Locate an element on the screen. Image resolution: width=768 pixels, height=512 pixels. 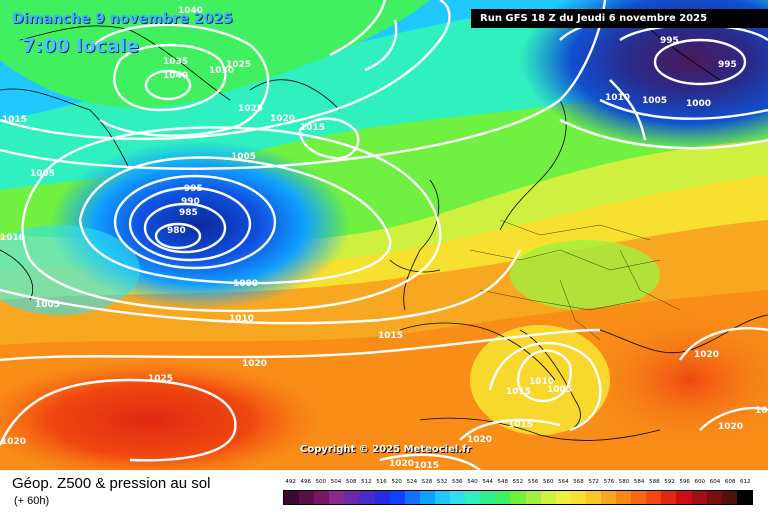
isobar-label: 1035 is located at coordinates (175, 62).